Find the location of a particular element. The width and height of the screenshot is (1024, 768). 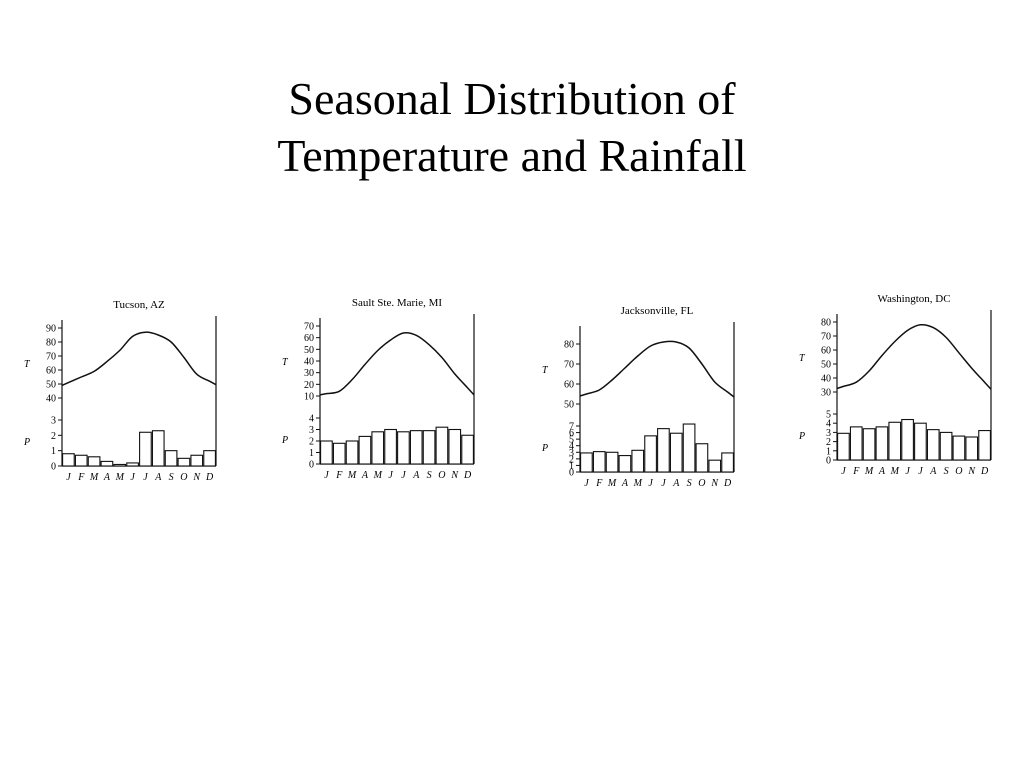

precipitation-tick-label: 6 is located at coordinates (571, 433).